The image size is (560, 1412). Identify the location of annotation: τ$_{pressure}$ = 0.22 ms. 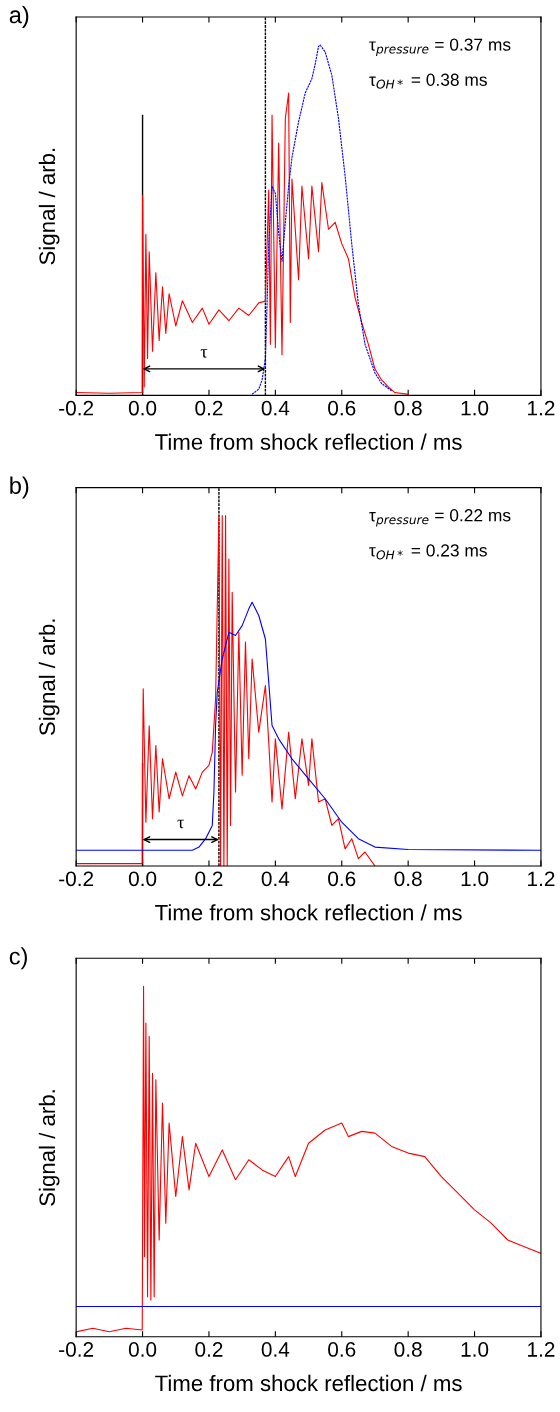
(440, 518).